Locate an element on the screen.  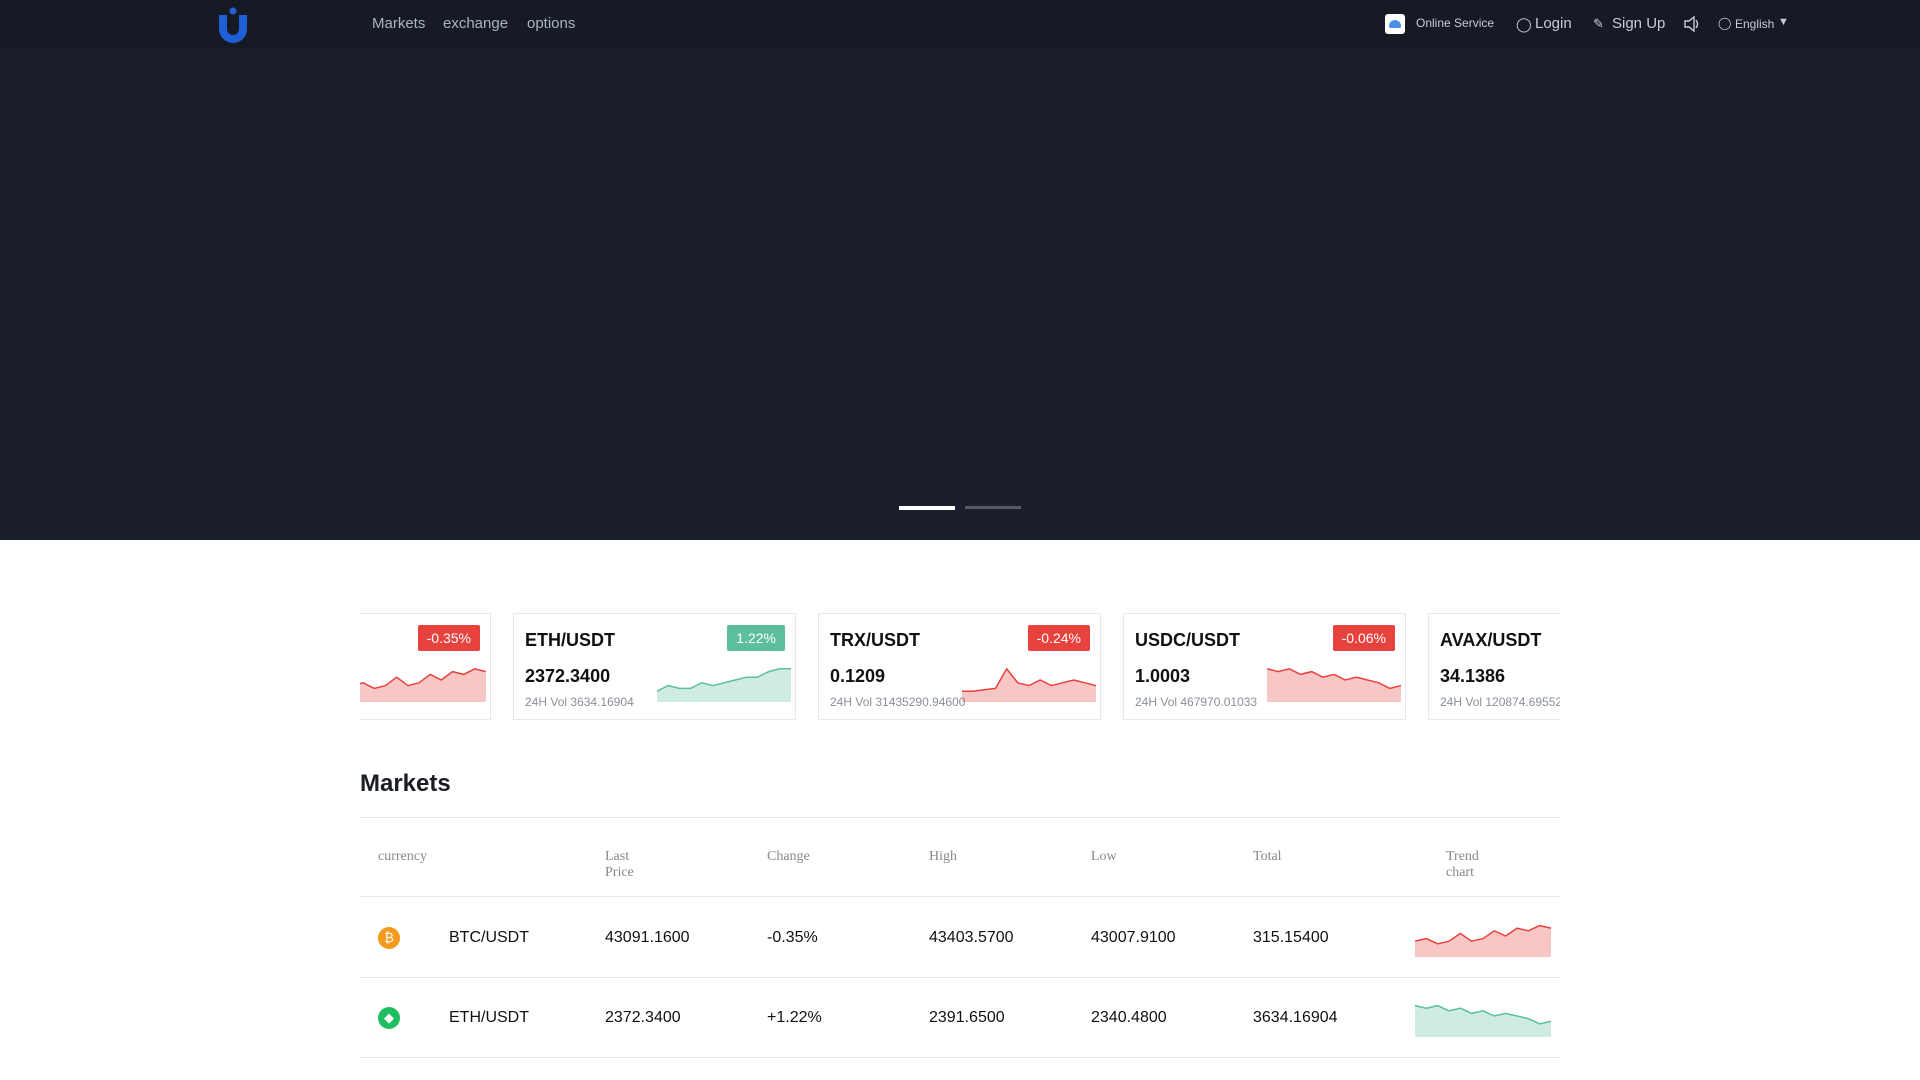
signup: Sign Up is located at coordinates (1639, 23).